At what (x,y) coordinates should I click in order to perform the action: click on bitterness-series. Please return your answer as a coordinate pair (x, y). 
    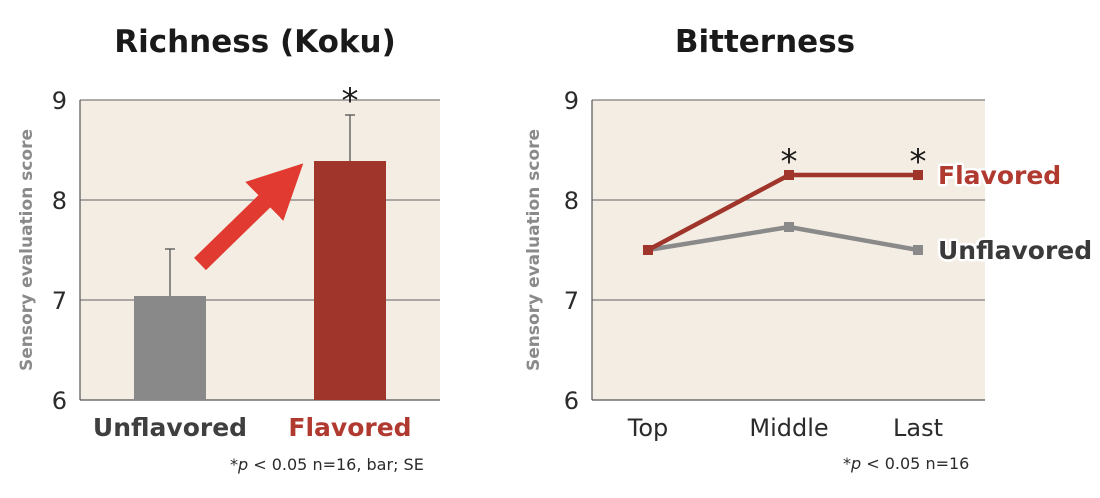
    Looking at the image, I should click on (783, 212).